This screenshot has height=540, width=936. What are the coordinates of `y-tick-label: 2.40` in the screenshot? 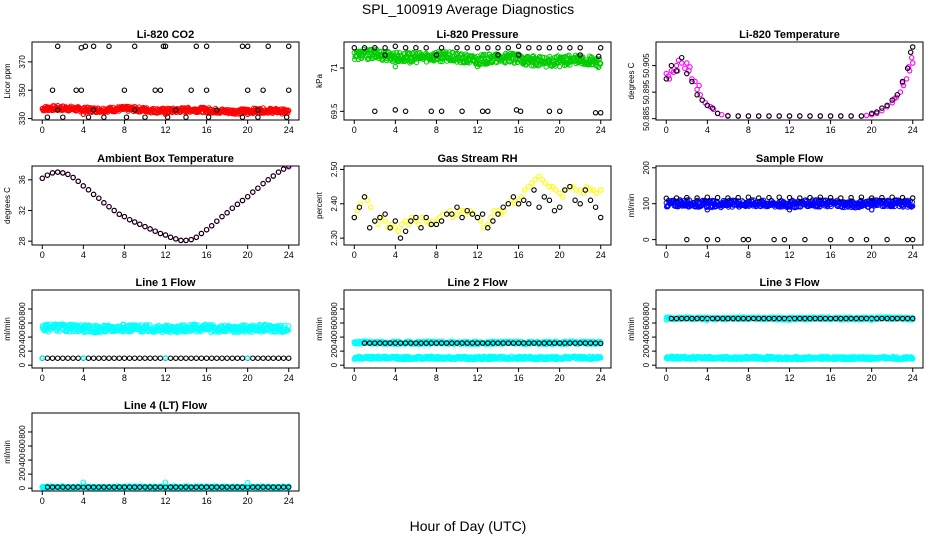 It's located at (334, 203).